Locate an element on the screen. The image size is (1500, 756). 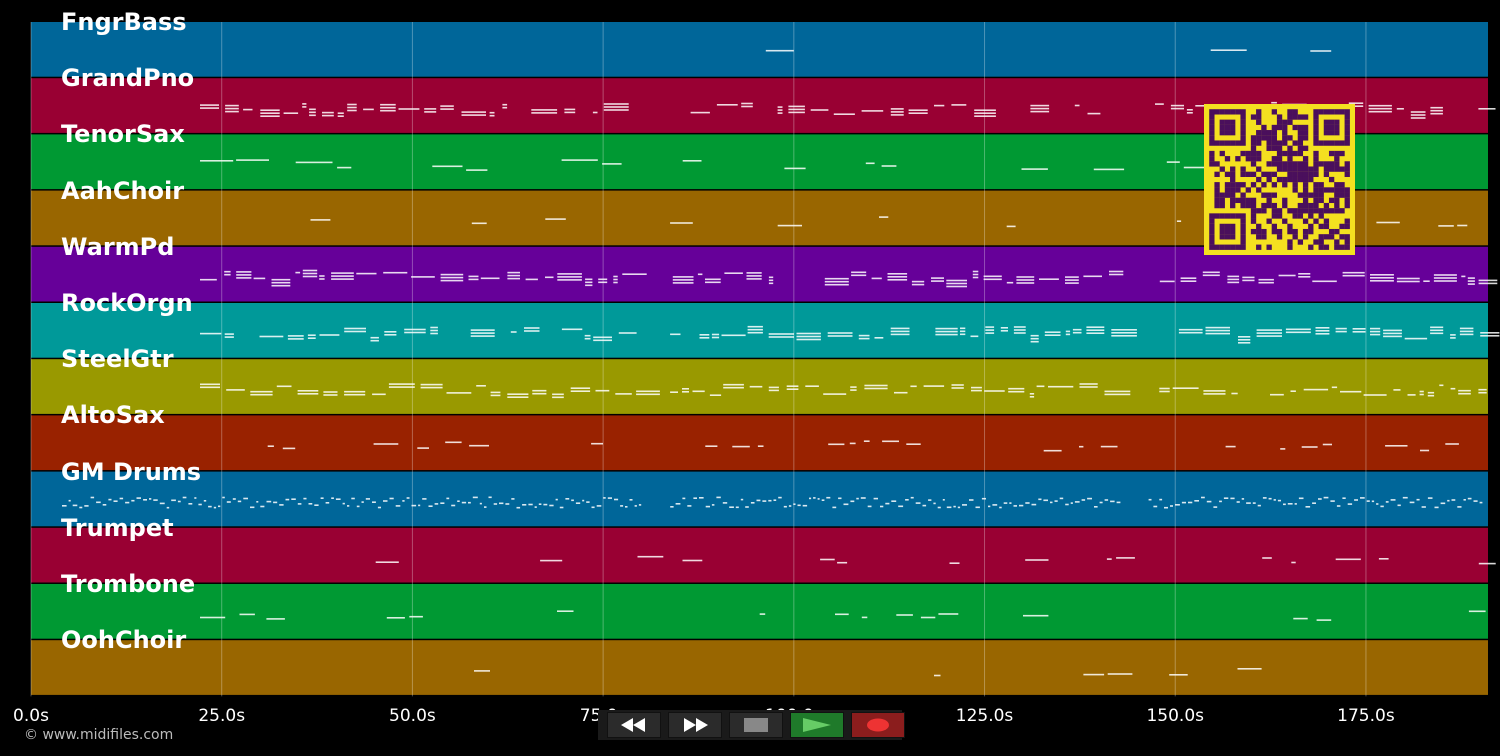
qr-code is located at coordinates (1279, 179).